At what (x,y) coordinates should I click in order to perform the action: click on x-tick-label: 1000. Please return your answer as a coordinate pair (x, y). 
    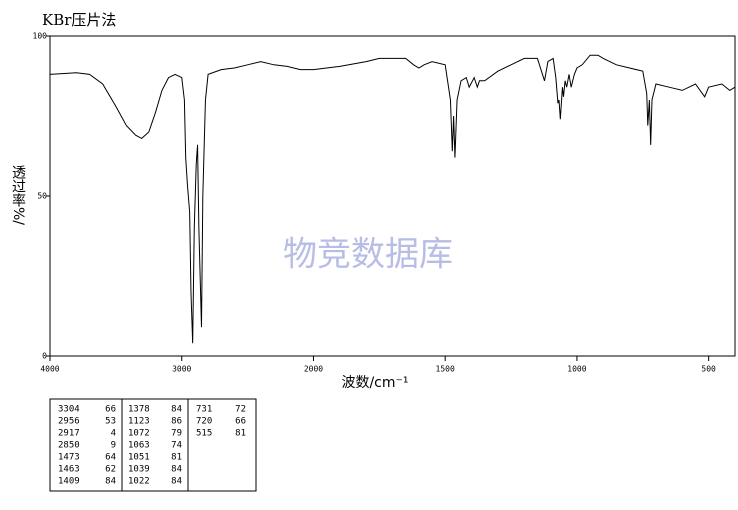
    Looking at the image, I should click on (576, 369).